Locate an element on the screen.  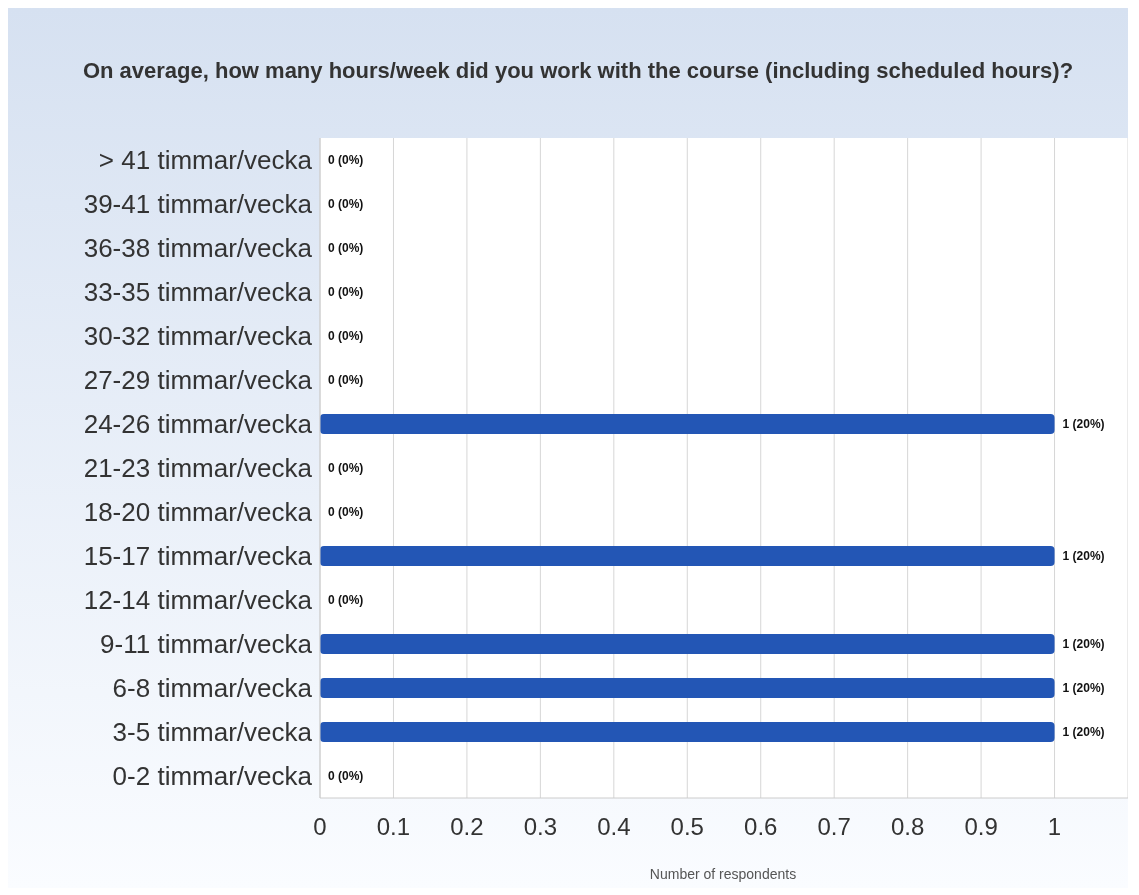
y-tick-label: > 41 timmar/vecka is located at coordinates (205, 160).